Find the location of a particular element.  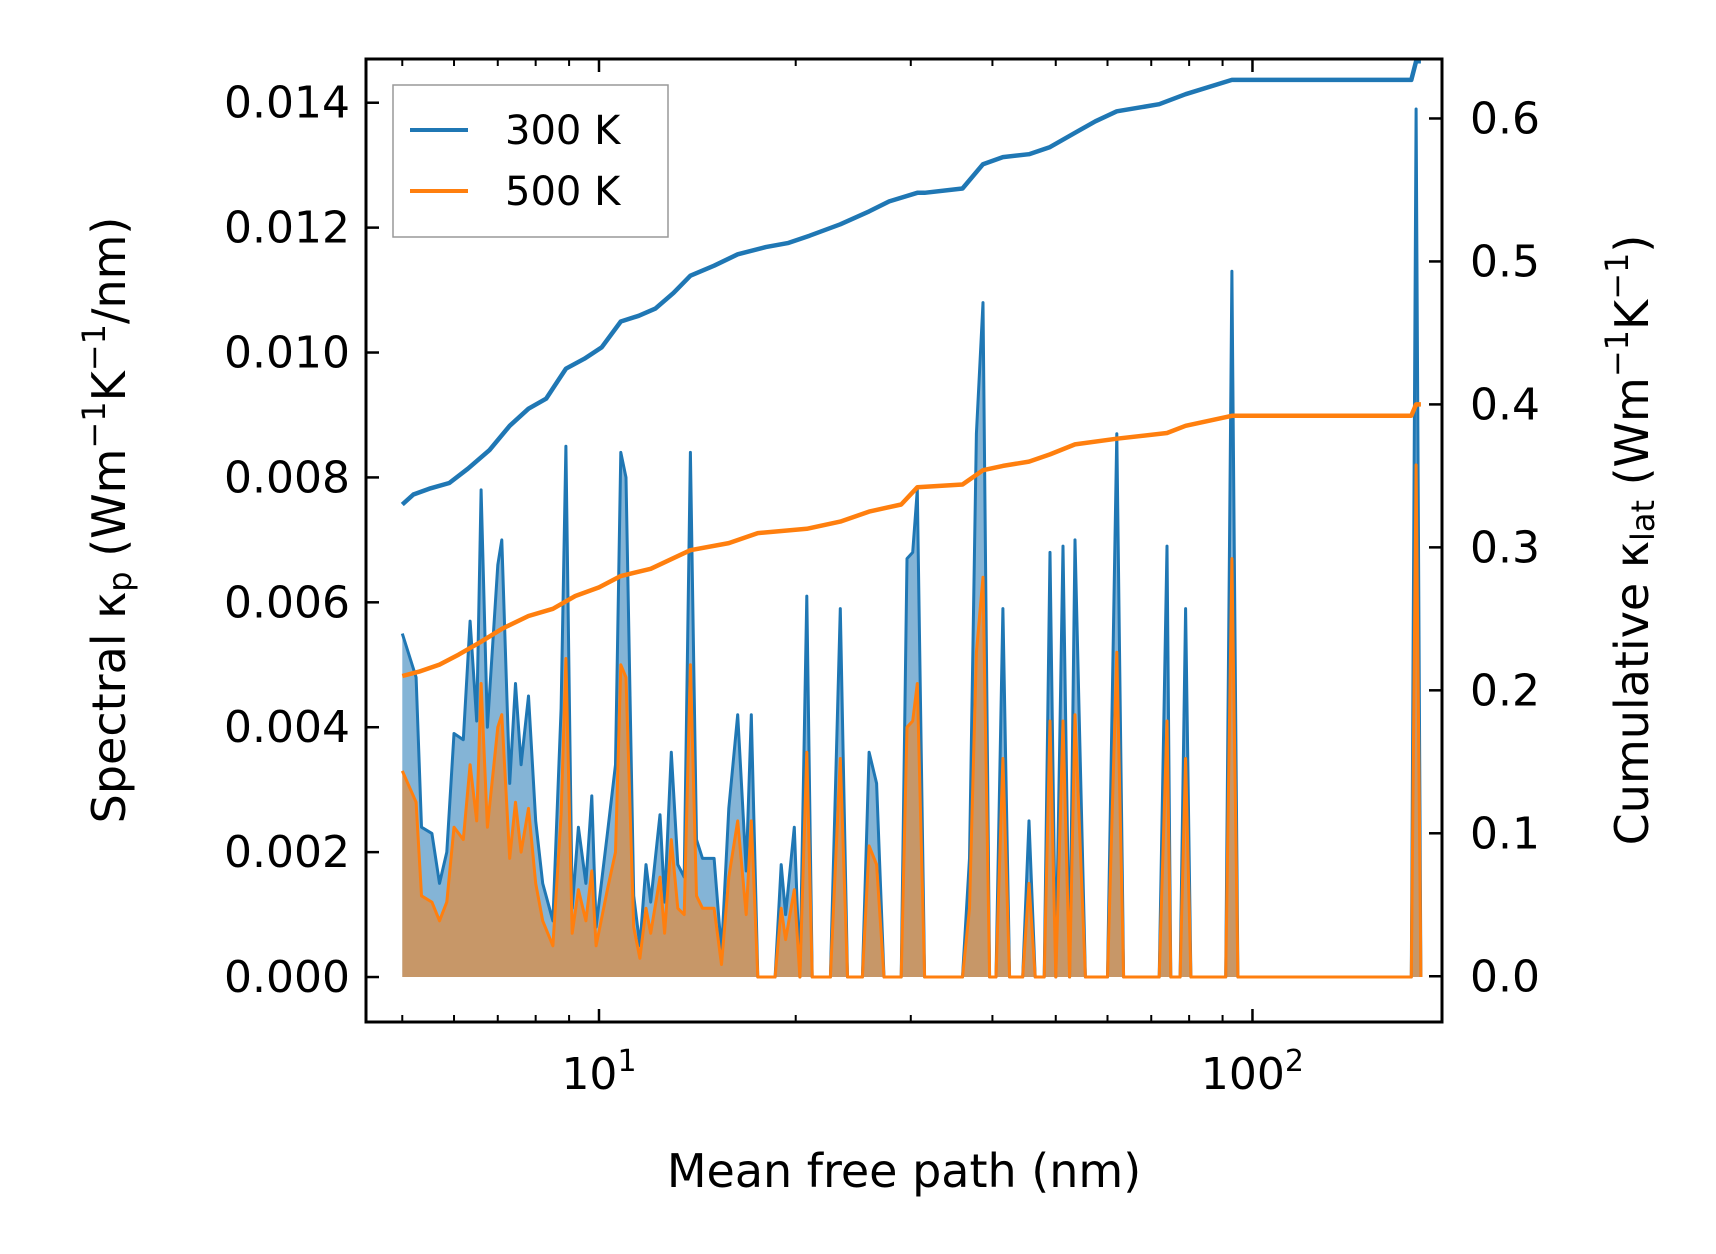

legend: 300 K 500 K is located at coordinates (530, 161).